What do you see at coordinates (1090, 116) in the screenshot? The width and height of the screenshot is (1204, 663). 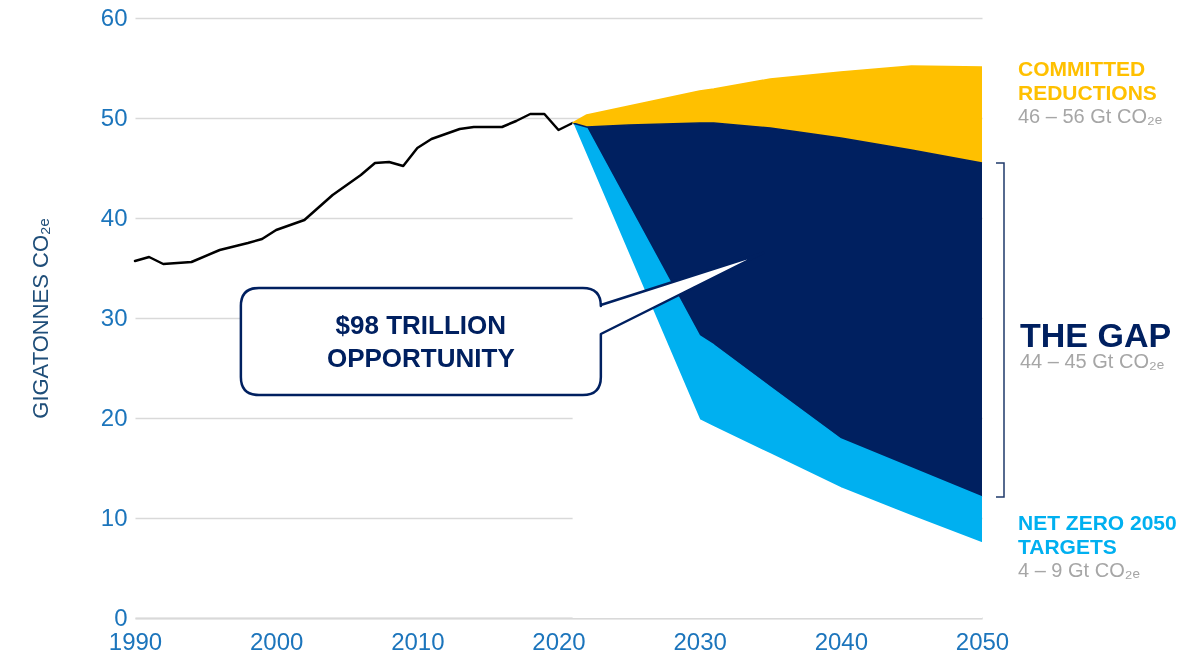 I see `text: 46 – 56 Gt CO₂ₑ` at bounding box center [1090, 116].